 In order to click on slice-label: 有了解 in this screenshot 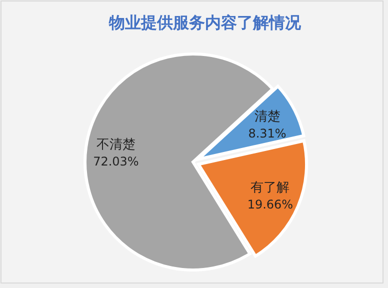, I will do `click(270, 188)`.